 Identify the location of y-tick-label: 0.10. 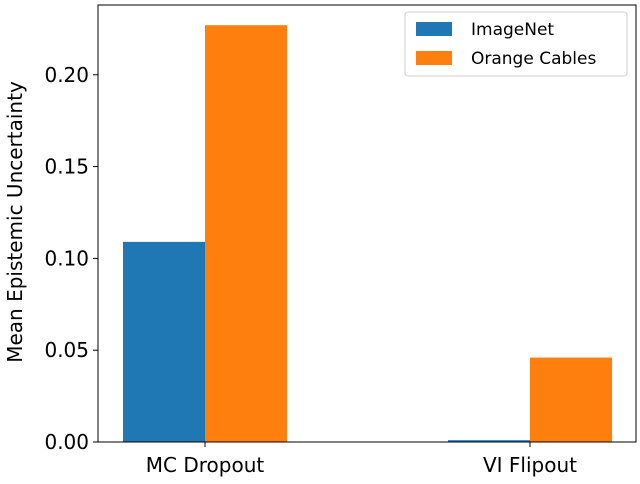
(66, 258).